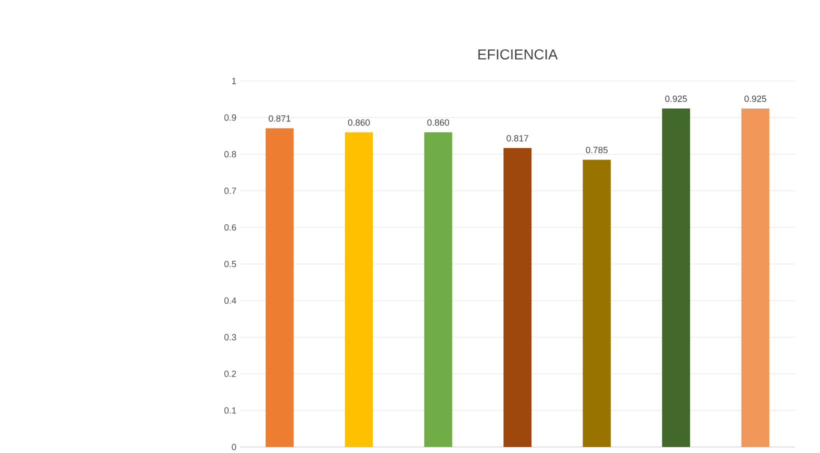 This screenshot has width=820, height=453. What do you see at coordinates (230, 227) in the screenshot?
I see `y-tick-label: 0.6` at bounding box center [230, 227].